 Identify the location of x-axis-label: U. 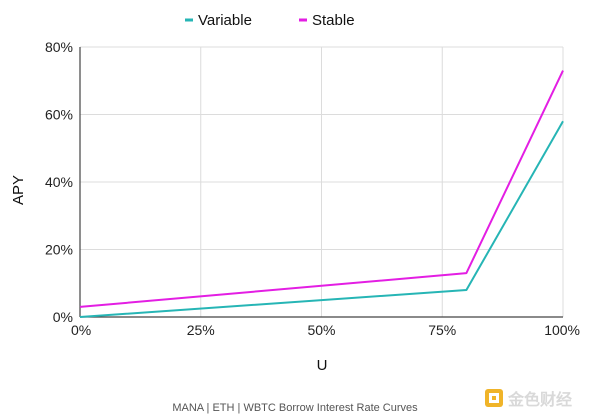
(322, 365).